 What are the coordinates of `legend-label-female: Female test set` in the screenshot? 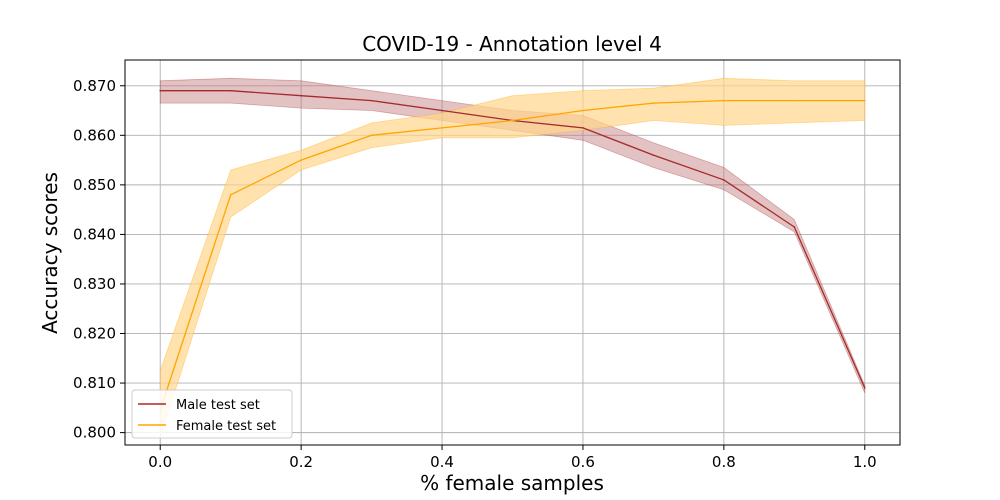 It's located at (226, 426).